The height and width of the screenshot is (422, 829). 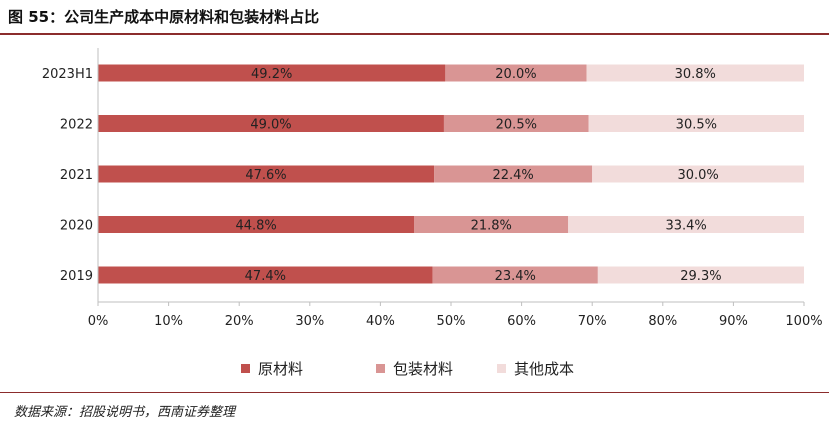 What do you see at coordinates (423, 369) in the screenshot?
I see `legend-label: 包装材料` at bounding box center [423, 369].